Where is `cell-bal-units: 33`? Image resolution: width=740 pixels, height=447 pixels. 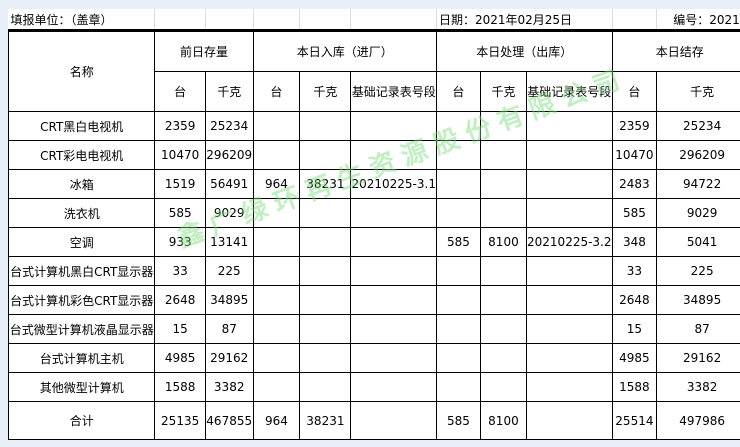 cell-bal-units: 33 is located at coordinates (634, 271).